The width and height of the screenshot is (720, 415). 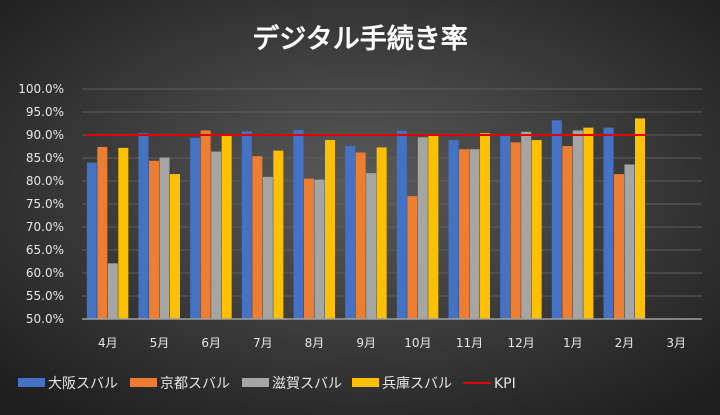 I want to click on legend-label: 滋賀スバル, so click(x=307, y=384).